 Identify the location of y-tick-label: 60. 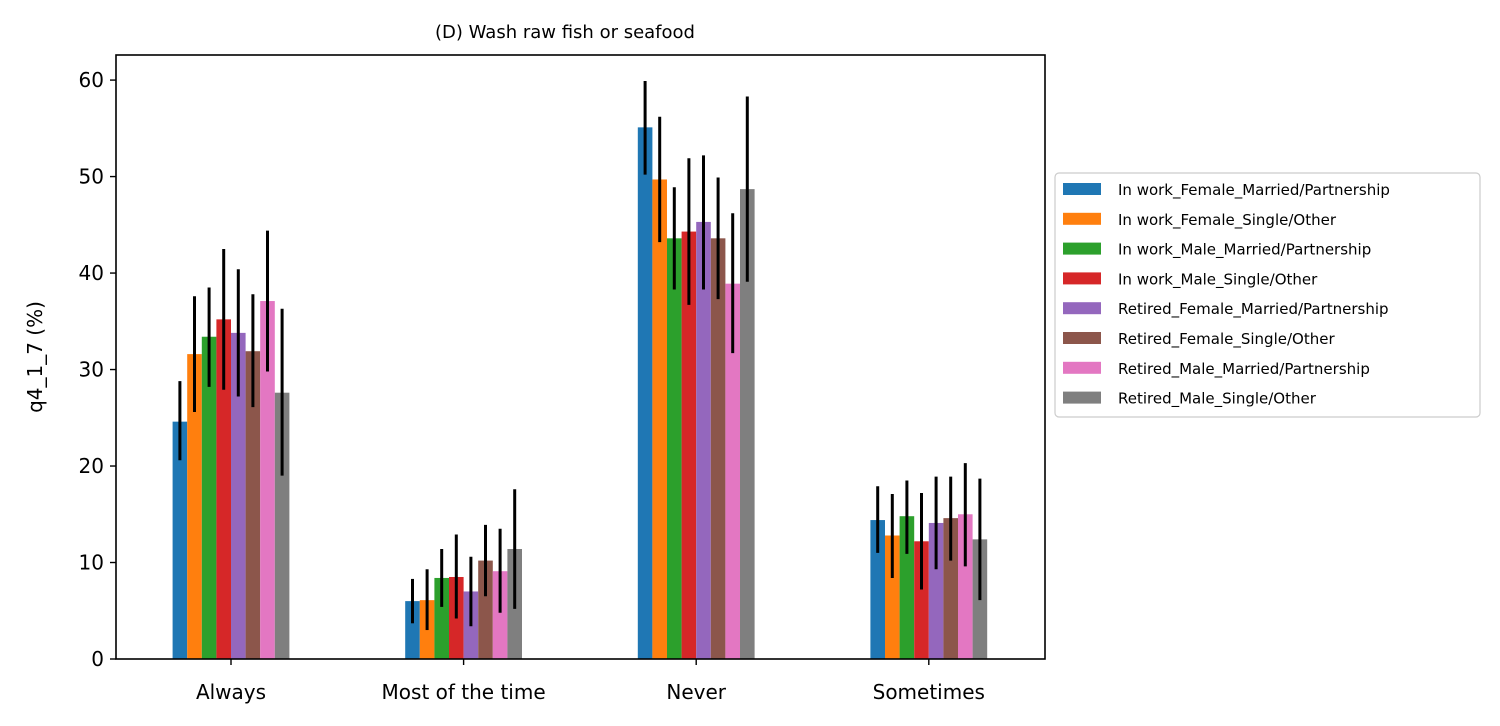
(91, 80).